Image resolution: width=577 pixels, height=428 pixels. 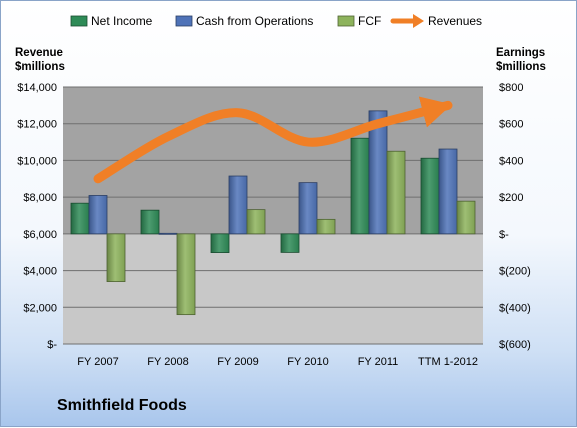 What do you see at coordinates (37, 161) in the screenshot?
I see `left-tick-label: $10,000` at bounding box center [37, 161].